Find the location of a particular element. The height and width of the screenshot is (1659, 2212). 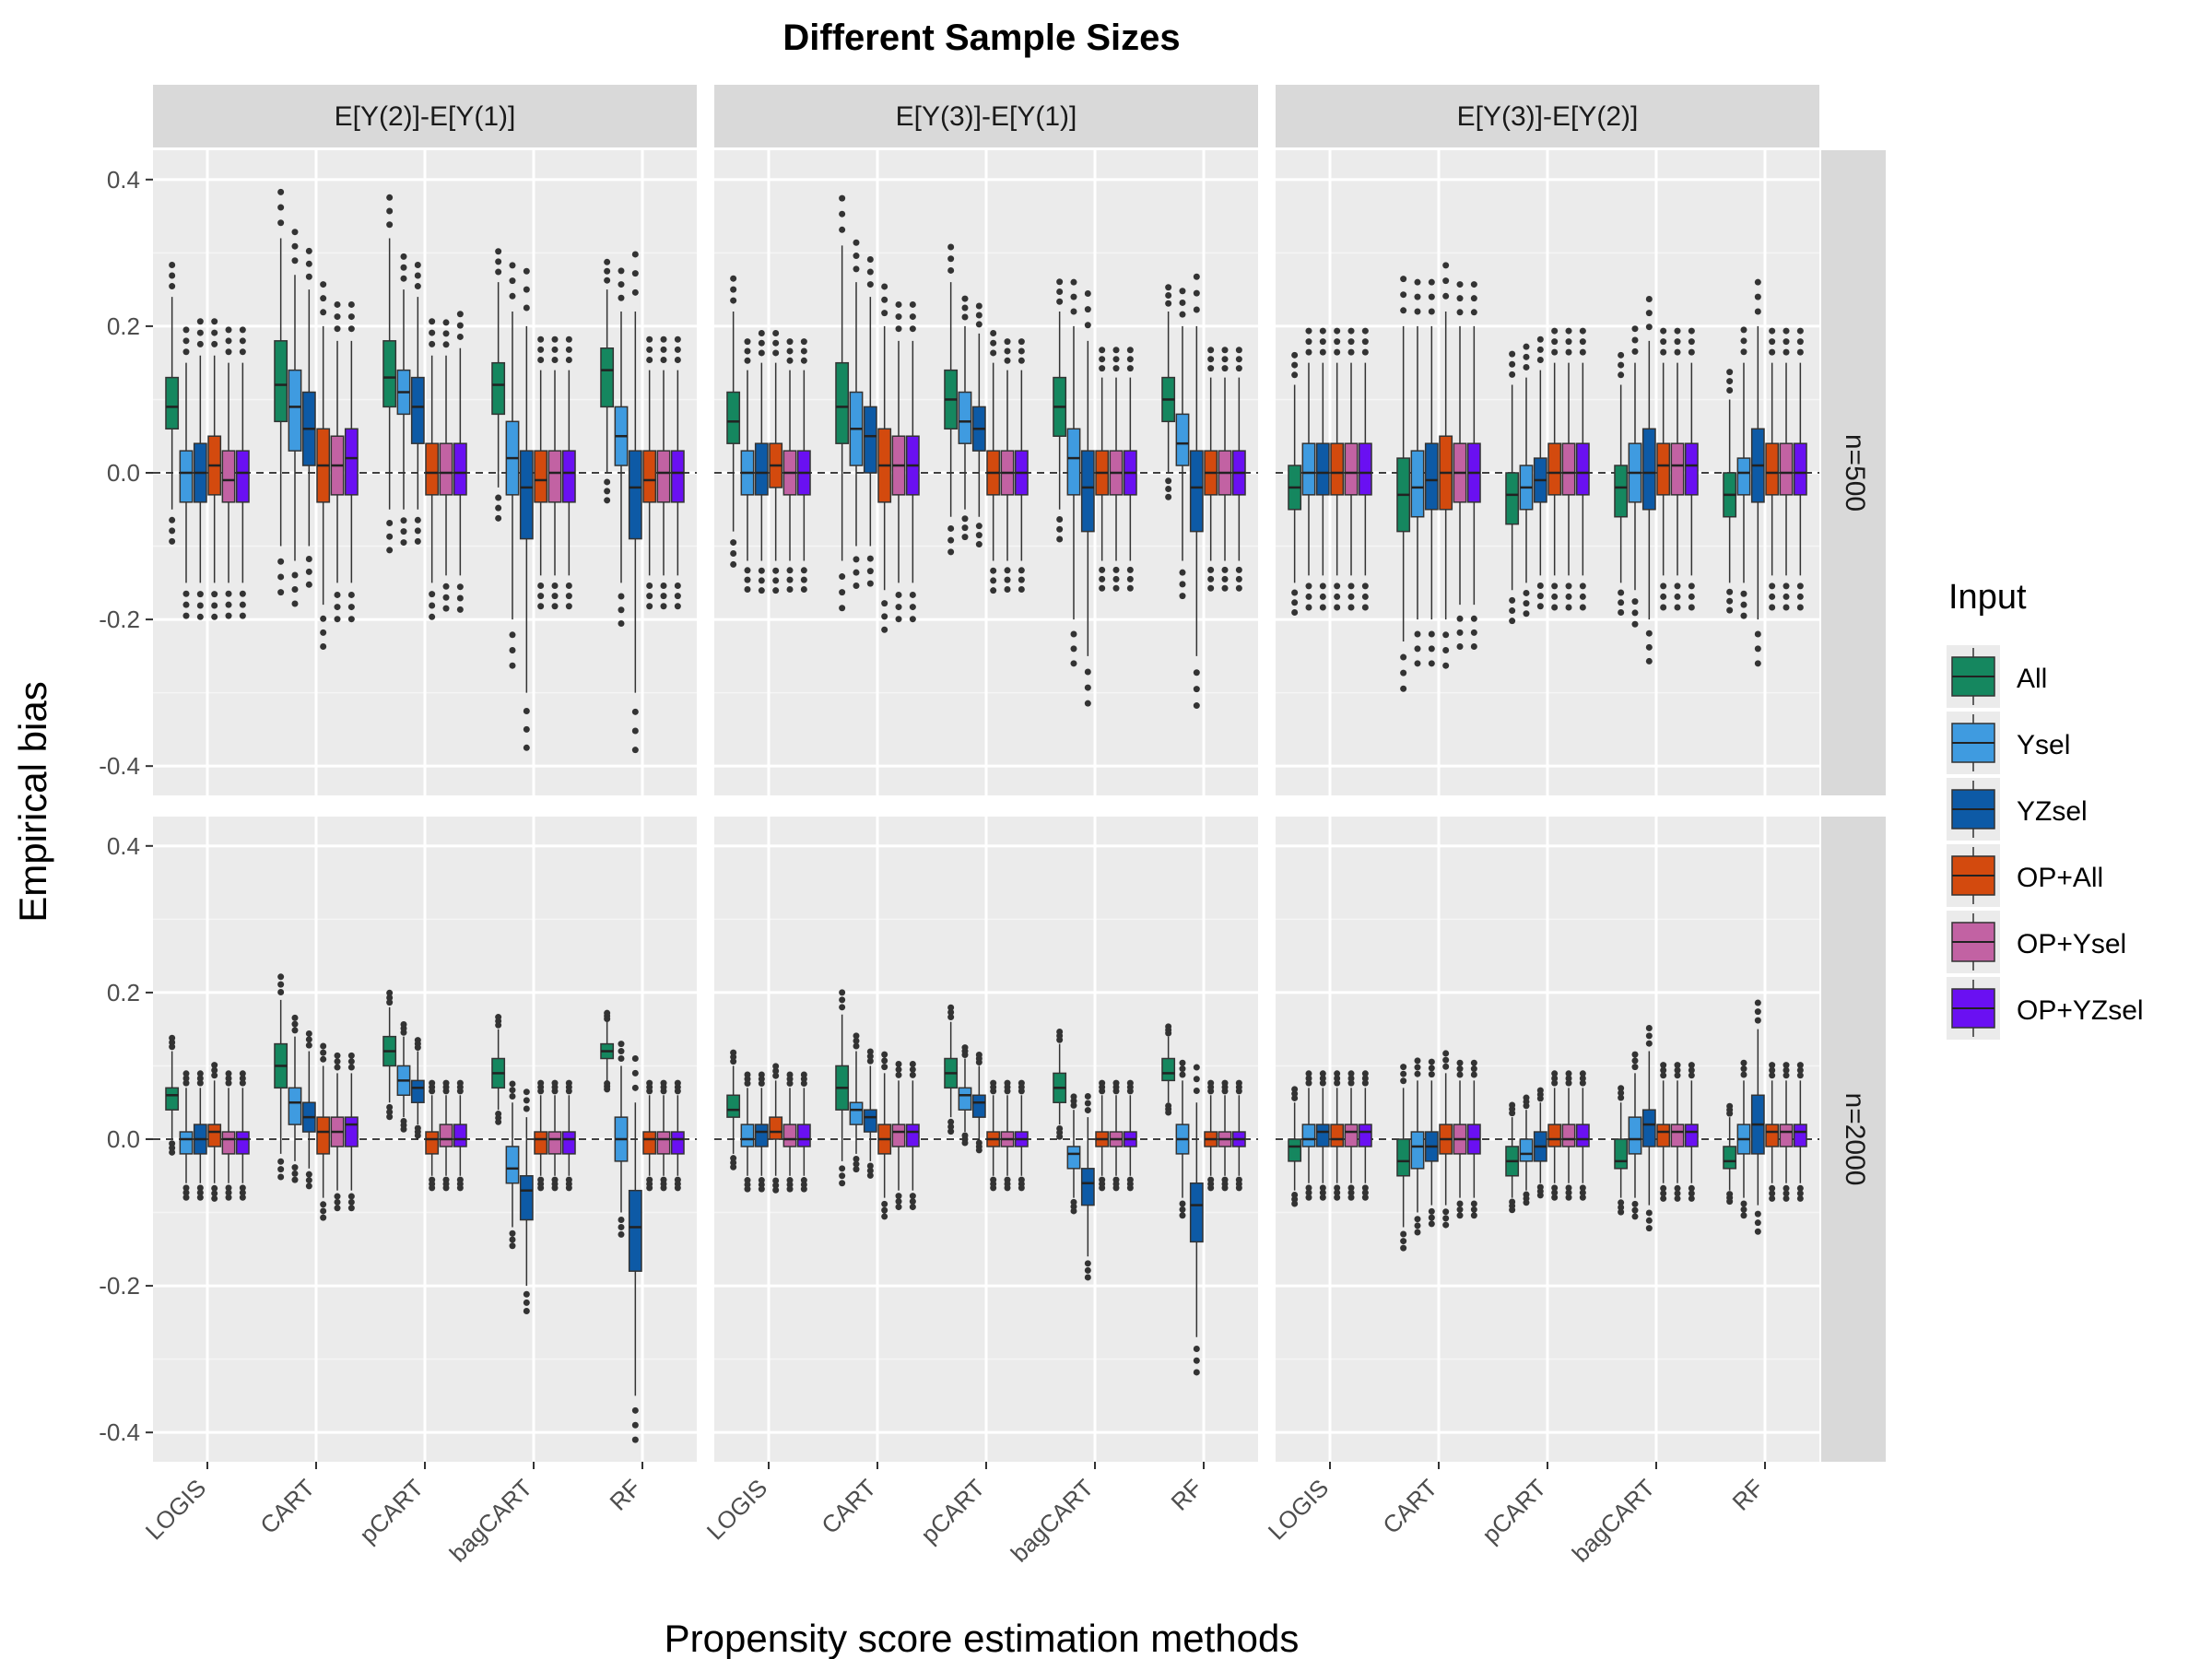

box-n-2000-e-y-3-e-y-2-rf-op-all-outlier is located at coordinates (1772, 1193).